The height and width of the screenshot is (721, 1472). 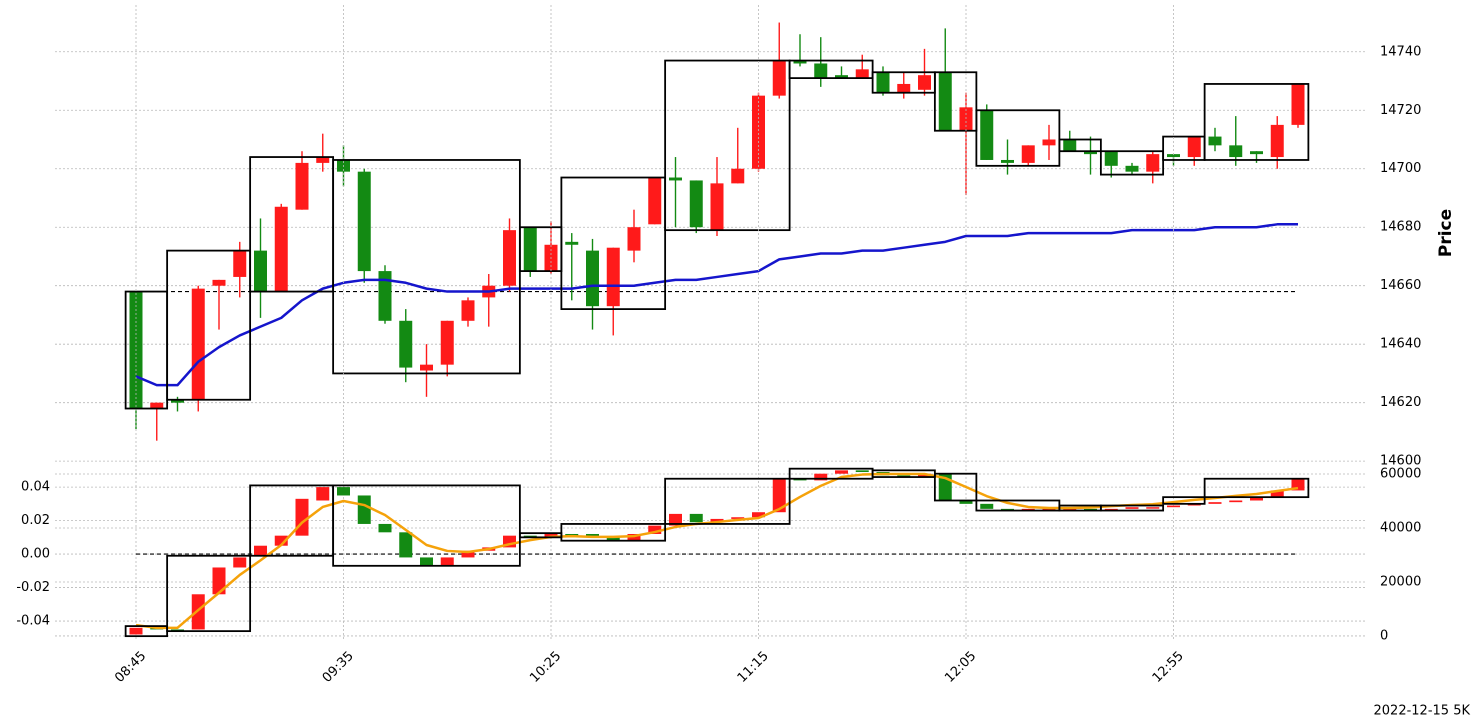 I want to click on y-tick-label: 0.02, so click(x=35, y=520).